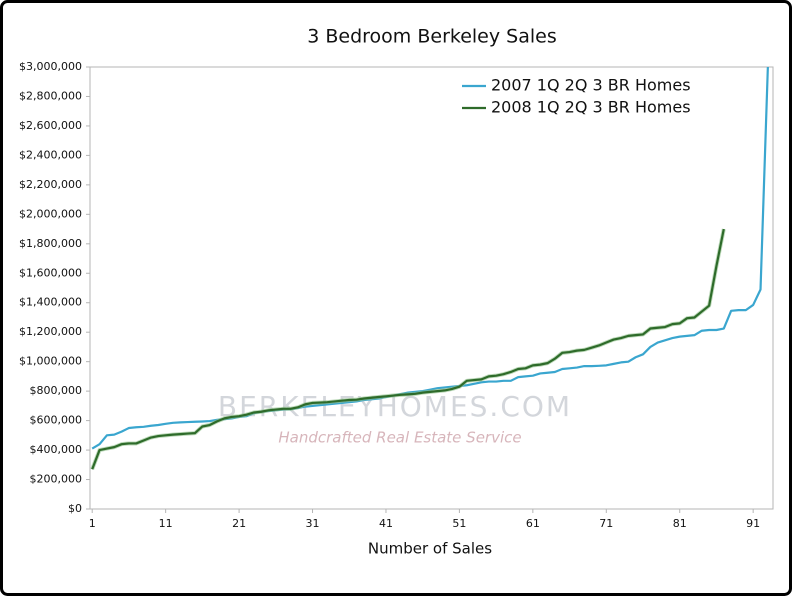  What do you see at coordinates (313, 523) in the screenshot?
I see `x-tick-label: 31` at bounding box center [313, 523].